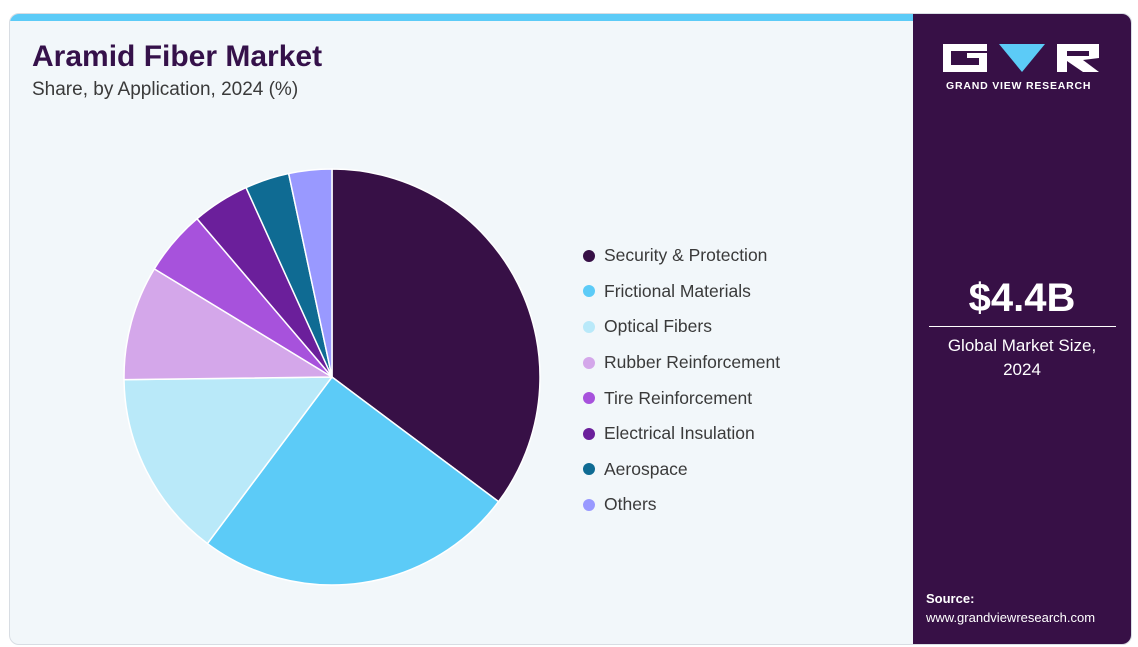 This screenshot has height=647, width=1138. Describe the element at coordinates (461, 17) in the screenshot. I see `accent-bar` at that location.